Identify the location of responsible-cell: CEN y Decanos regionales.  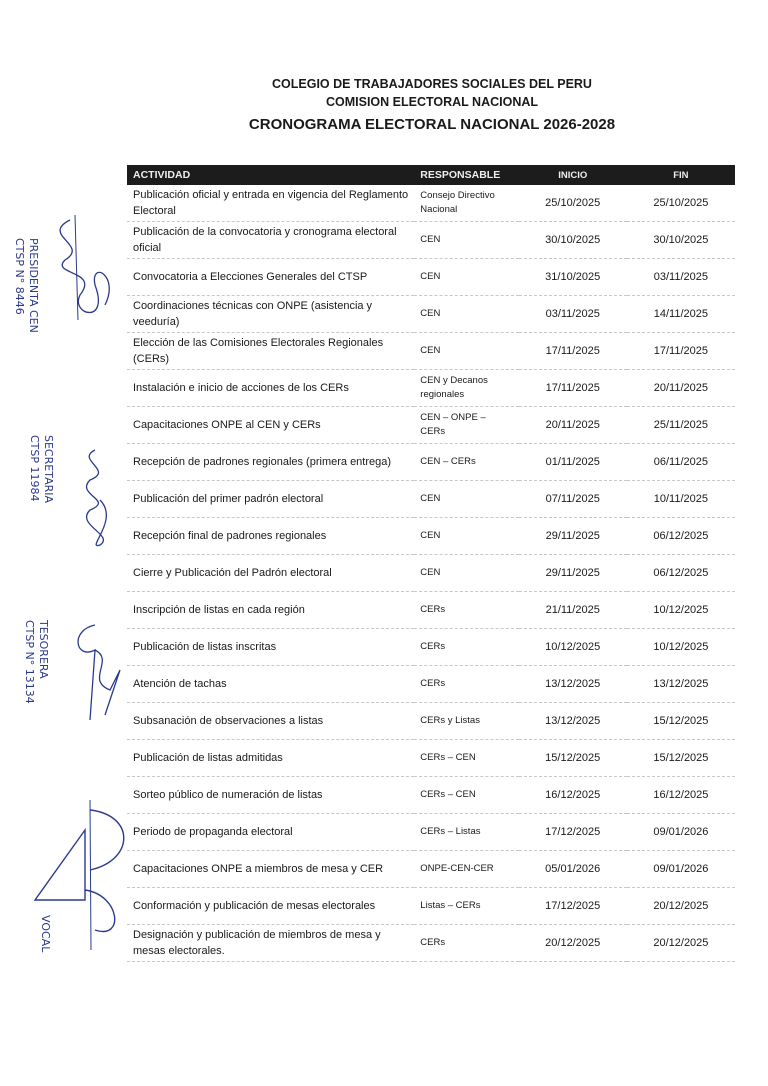
(466, 388).